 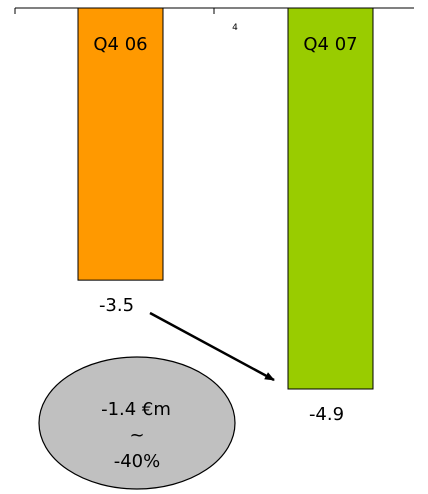 I want to click on change-percent-label: -40%, so click(x=137, y=461).